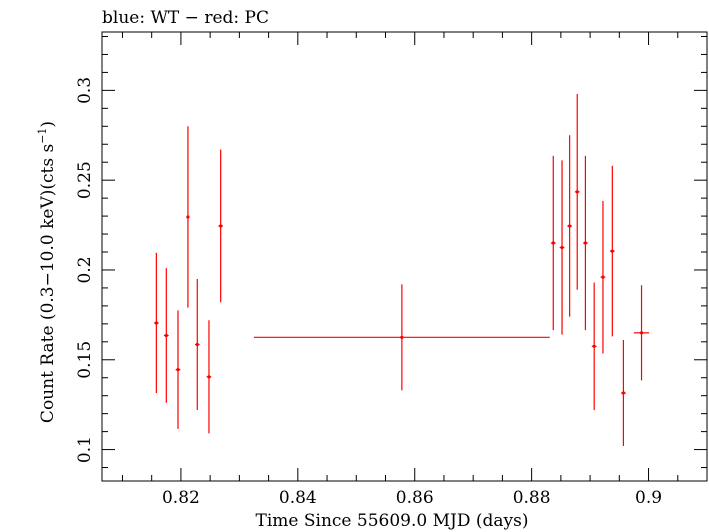 The height and width of the screenshot is (532, 709). I want to click on x-tick-label: 0.9, so click(648, 498).